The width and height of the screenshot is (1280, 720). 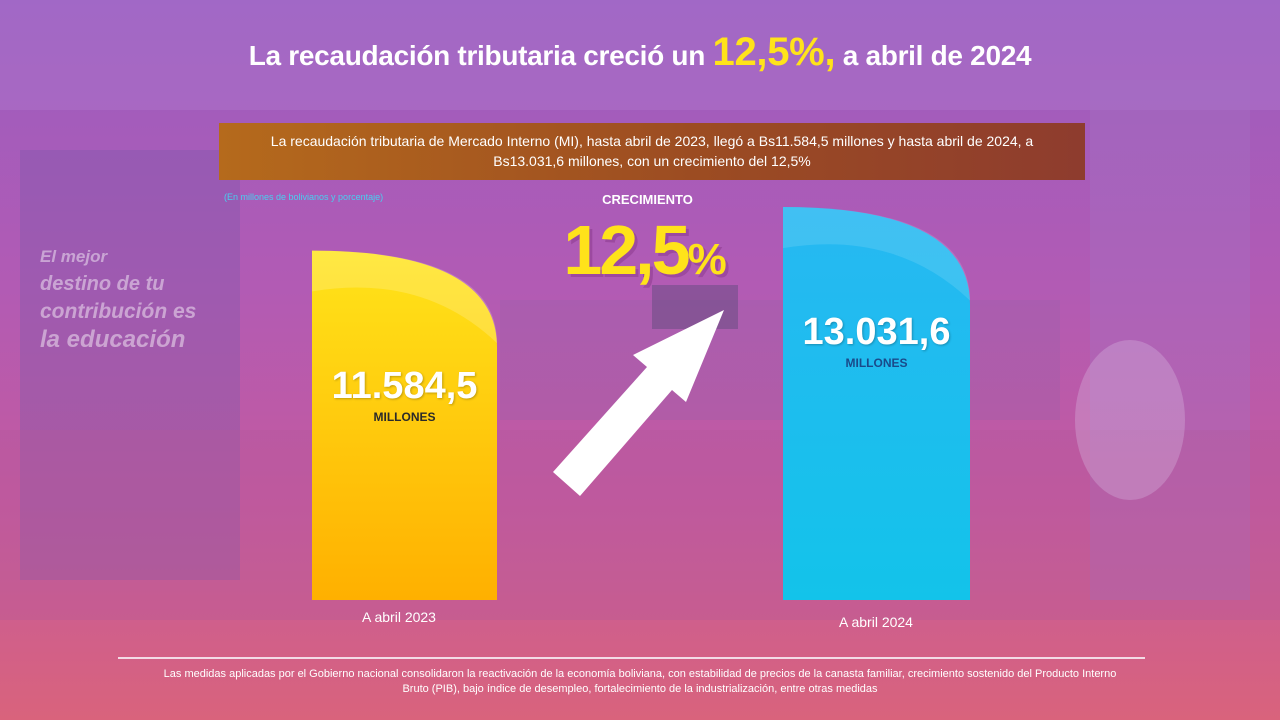 What do you see at coordinates (112, 339) in the screenshot?
I see `sign-line-4: la educación` at bounding box center [112, 339].